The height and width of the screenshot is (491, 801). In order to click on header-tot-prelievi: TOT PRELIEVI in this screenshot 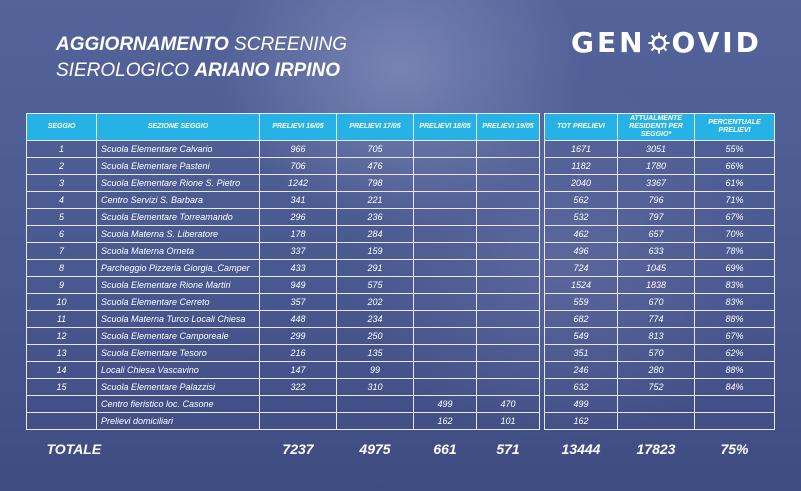, I will do `click(581, 127)`.